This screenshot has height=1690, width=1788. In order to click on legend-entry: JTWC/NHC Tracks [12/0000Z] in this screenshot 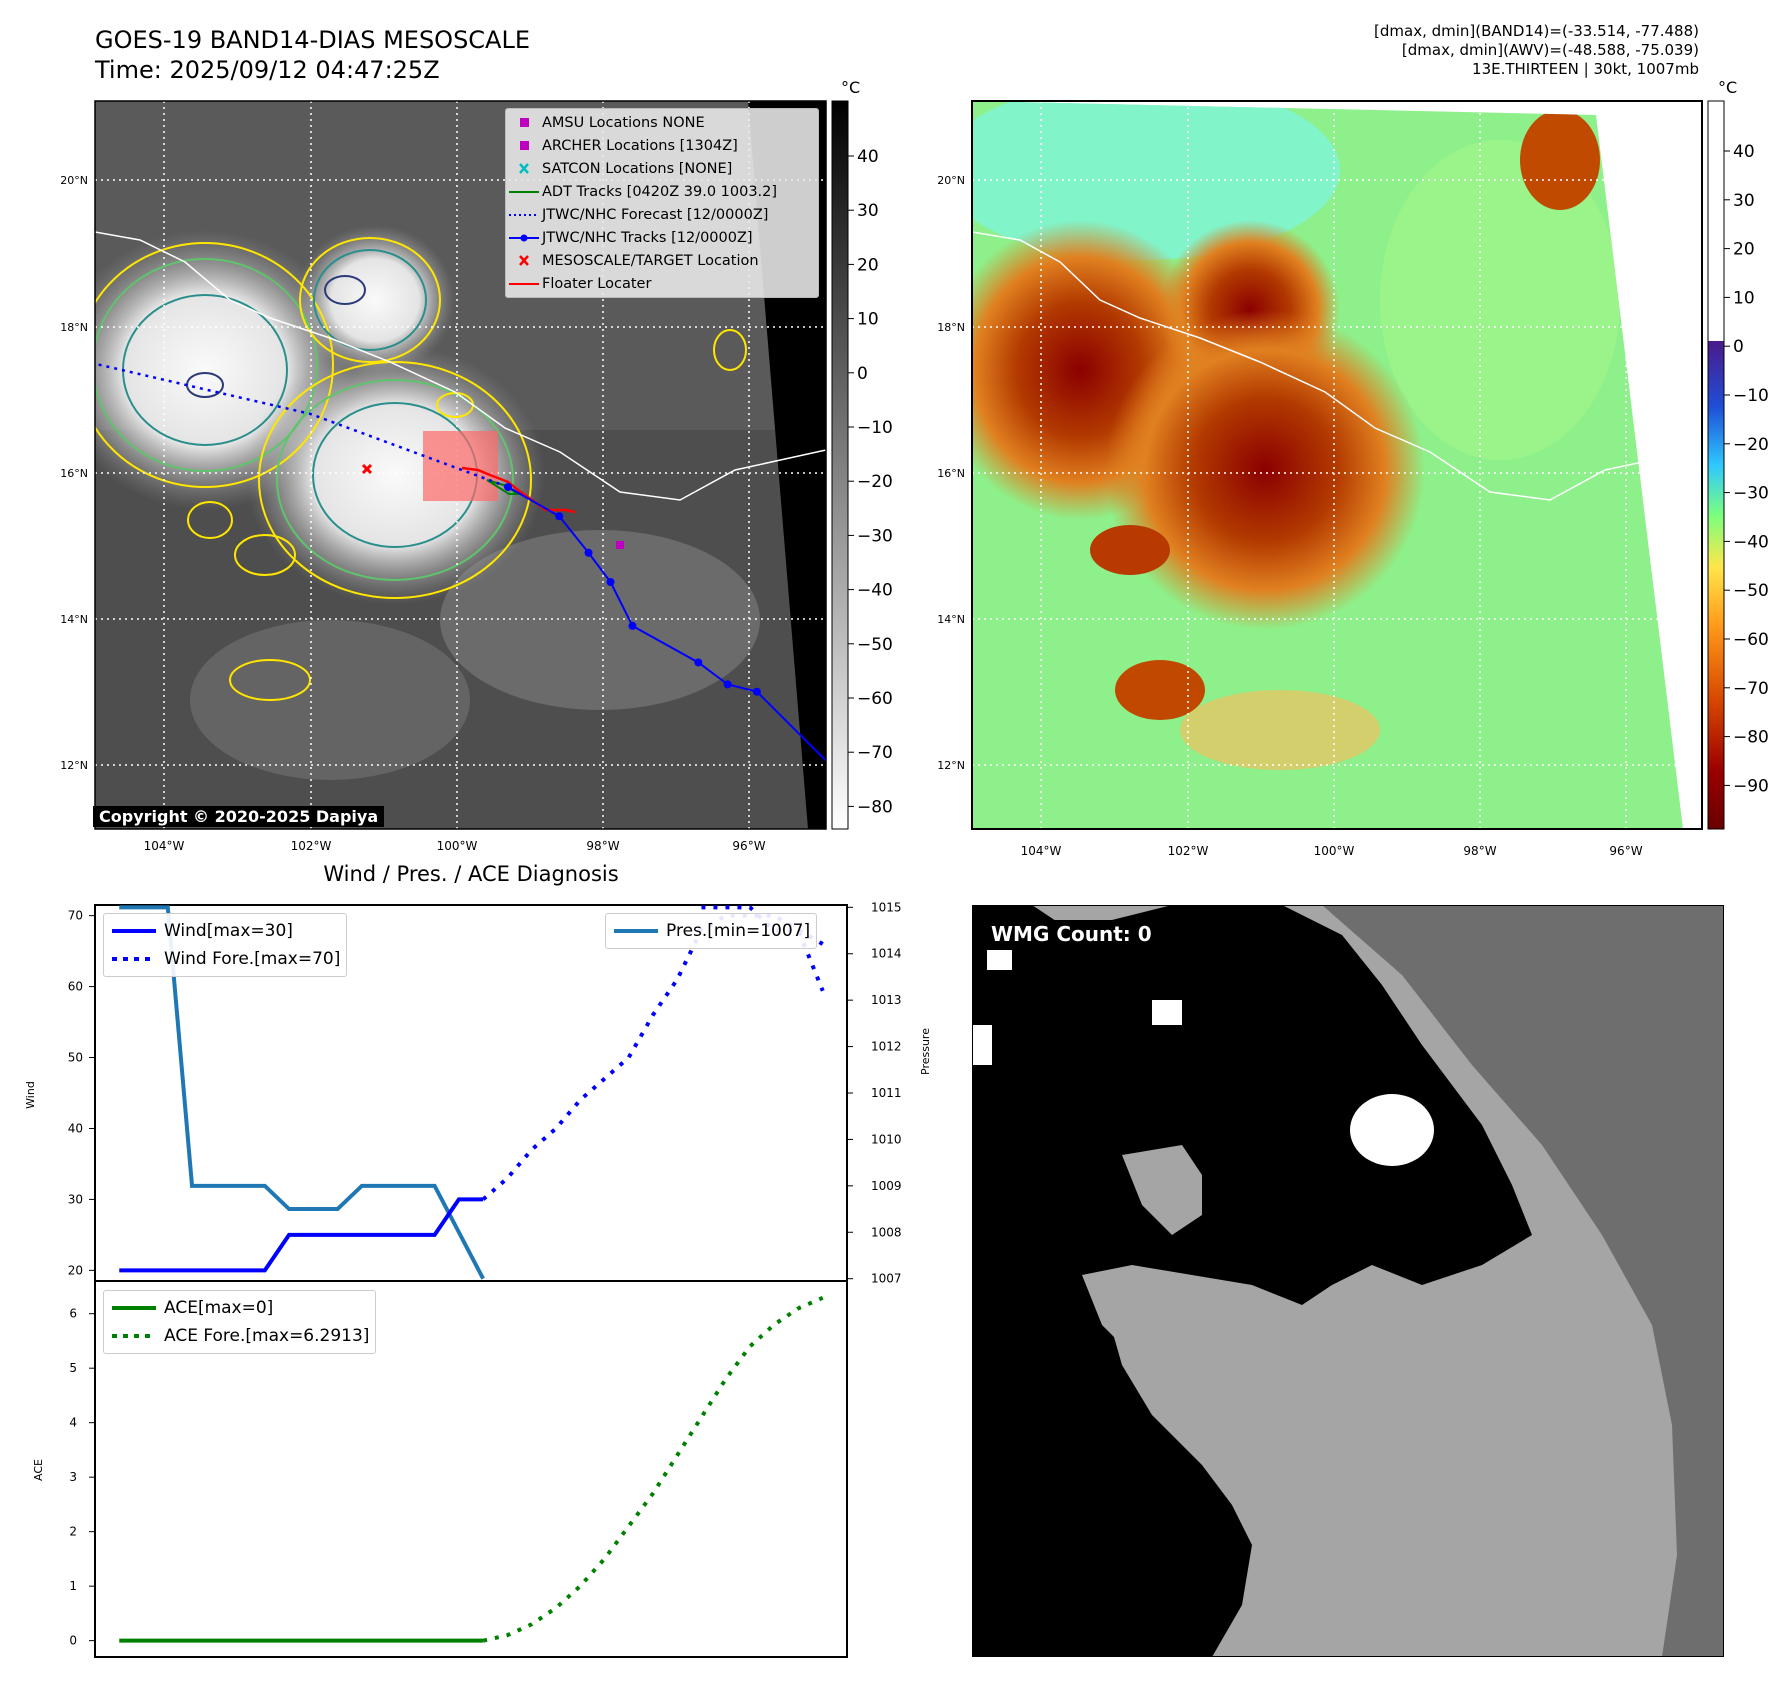, I will do `click(662, 237)`.